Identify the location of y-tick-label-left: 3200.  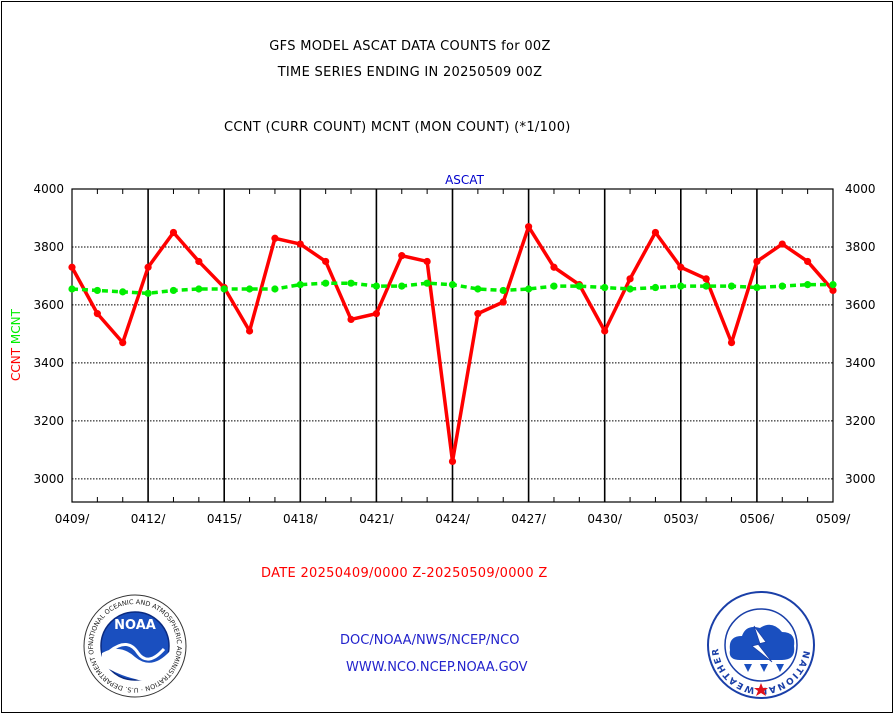
(48, 421).